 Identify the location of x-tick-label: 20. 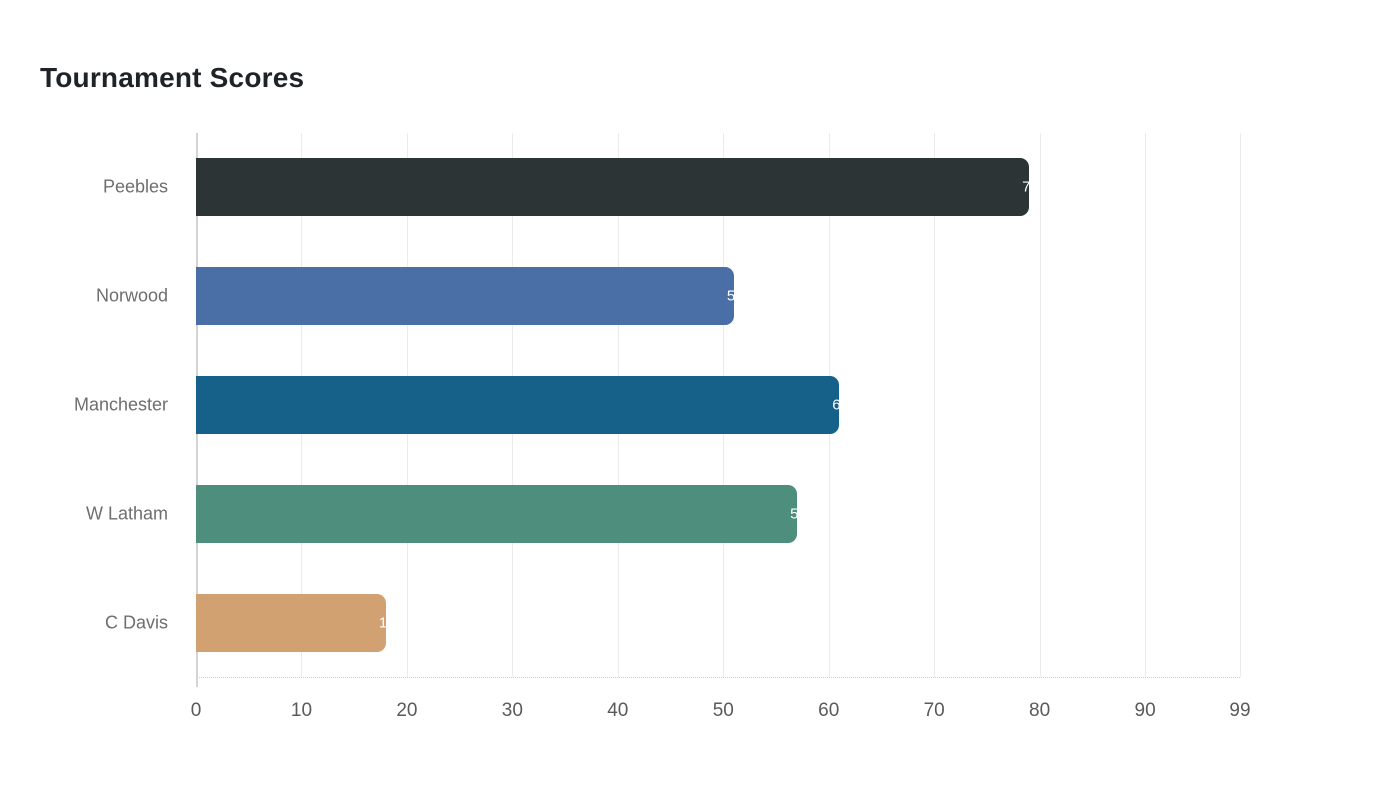
(407, 710).